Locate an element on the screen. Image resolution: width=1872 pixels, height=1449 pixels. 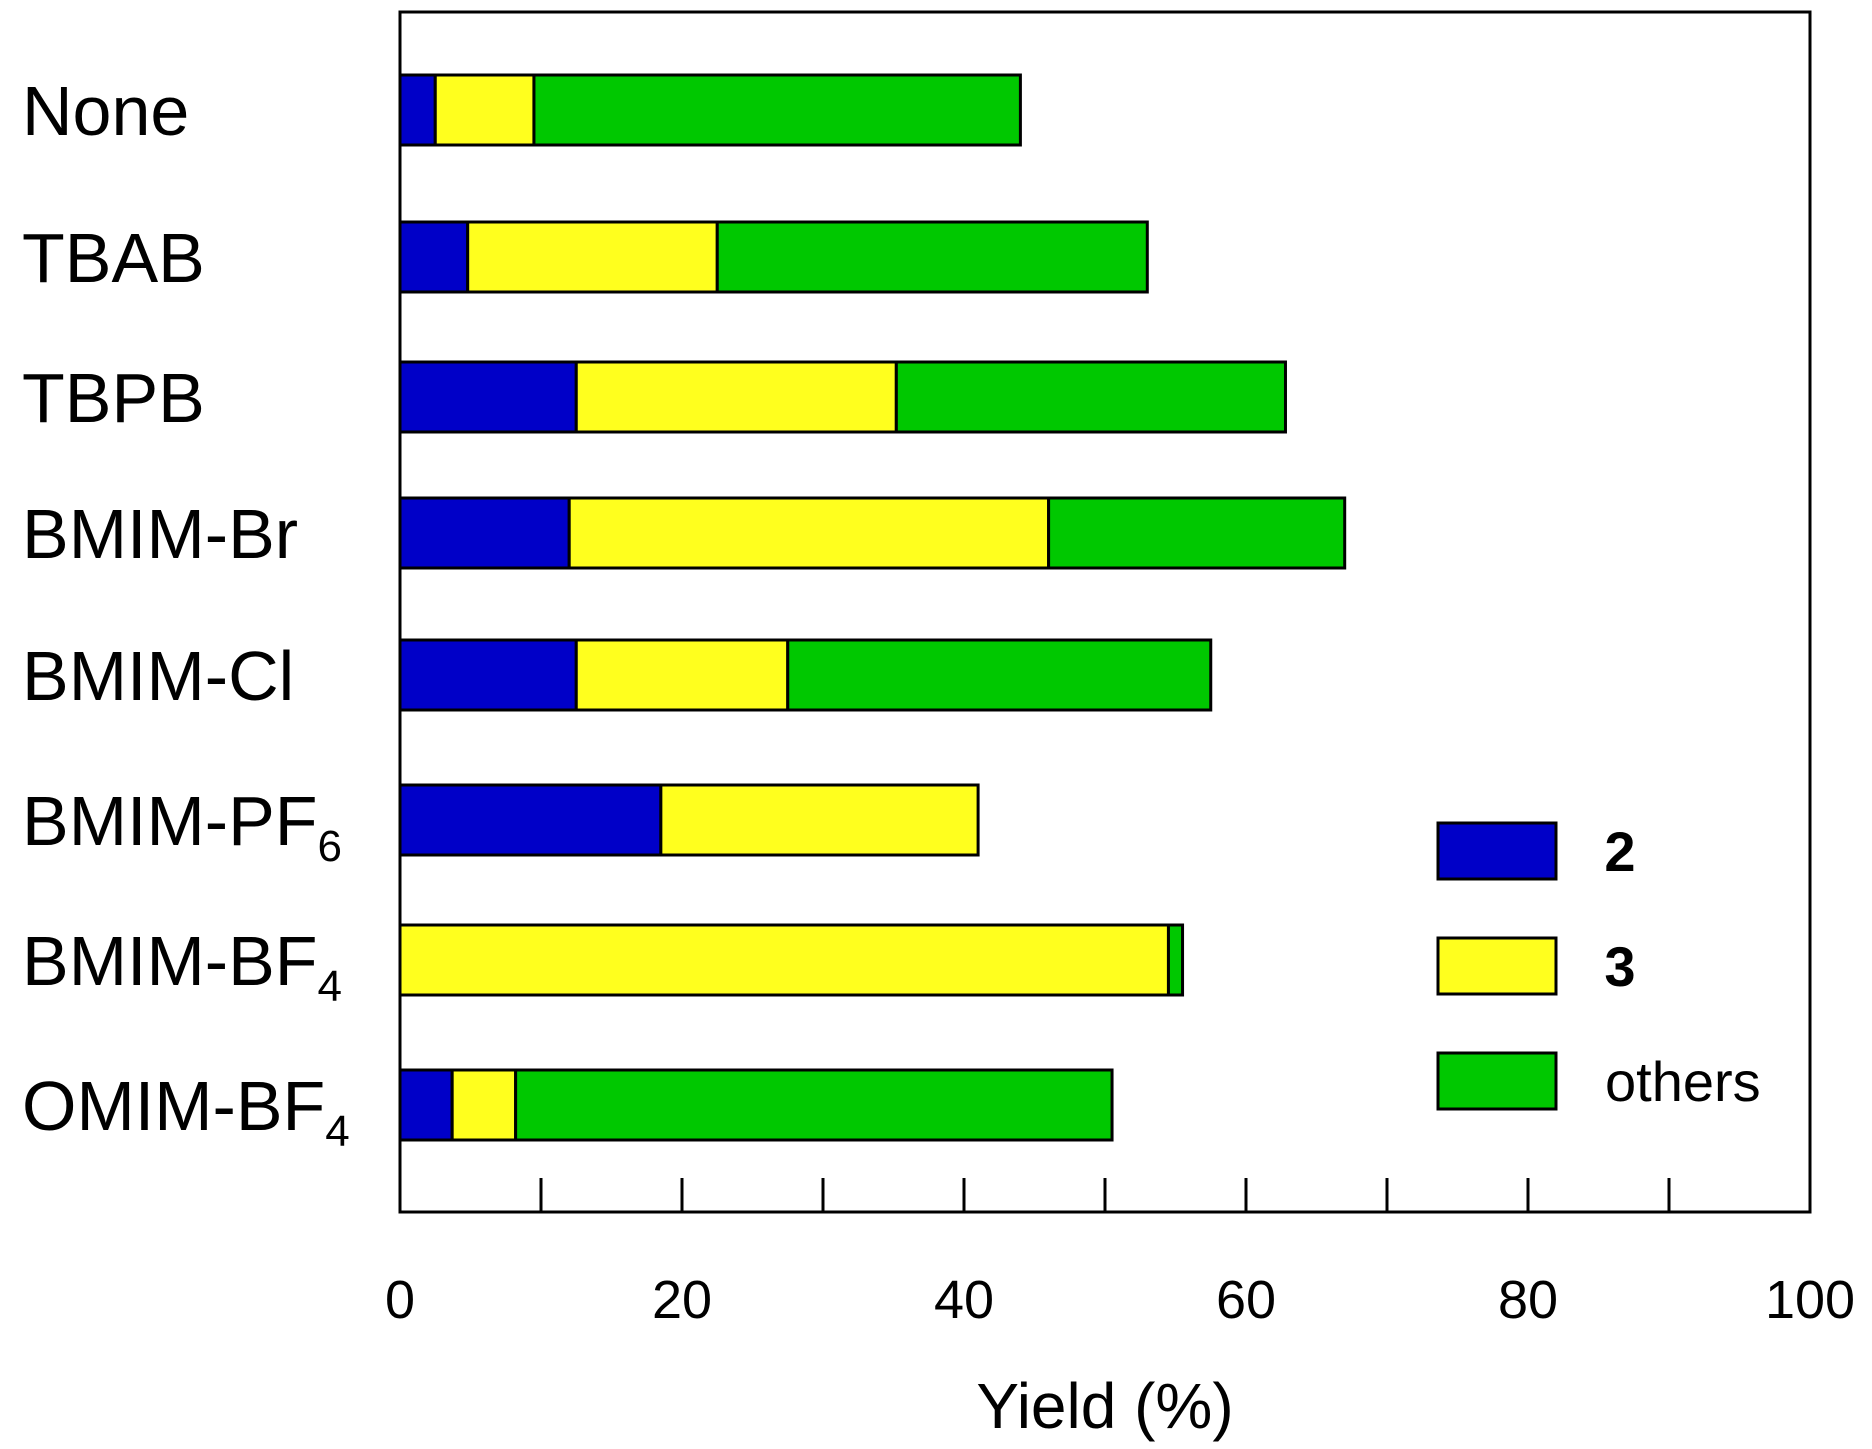
x-axis-title: Yield (%) is located at coordinates (1104, 1406).